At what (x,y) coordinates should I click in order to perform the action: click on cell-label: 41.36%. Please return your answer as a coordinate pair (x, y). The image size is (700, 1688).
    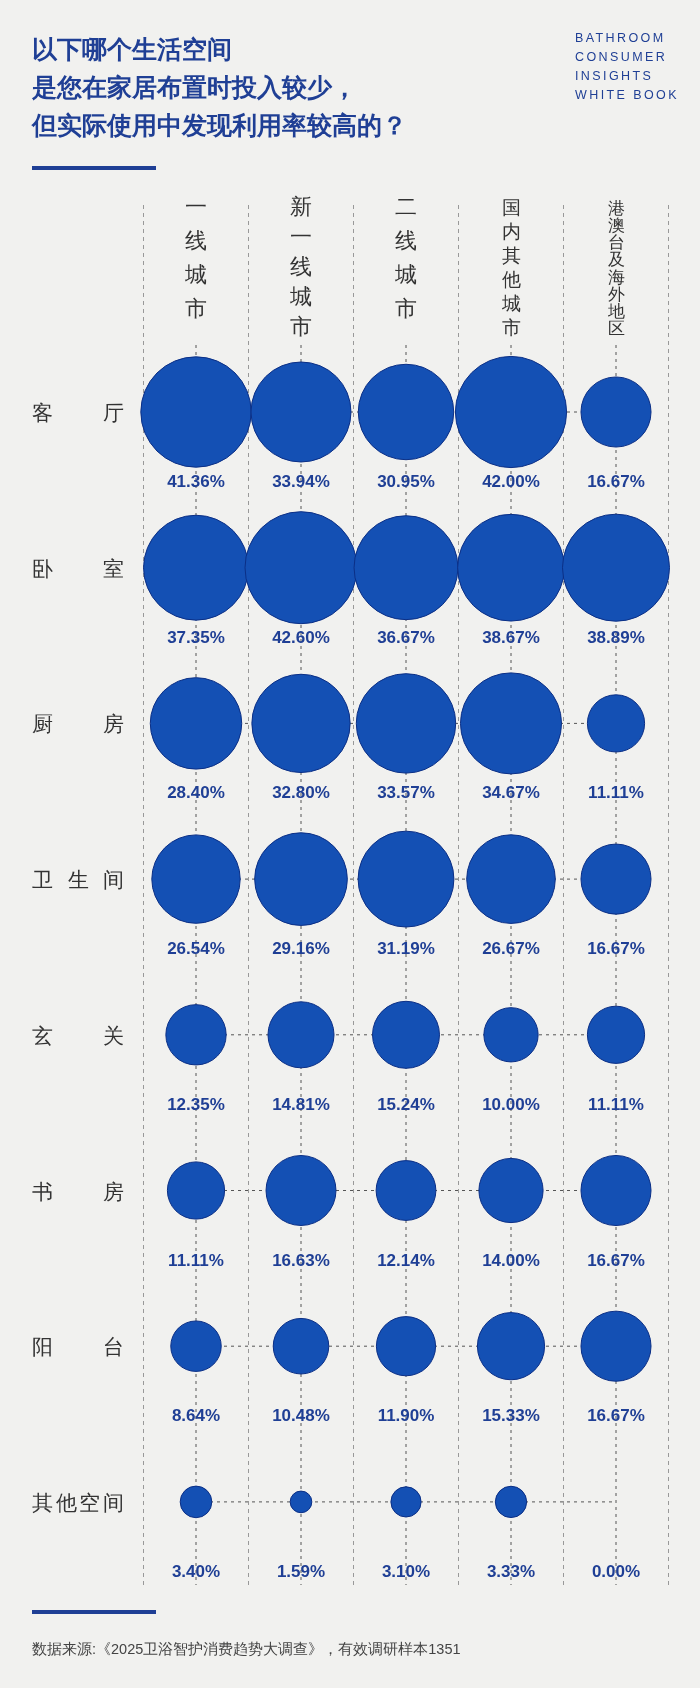
    Looking at the image, I should click on (196, 481).